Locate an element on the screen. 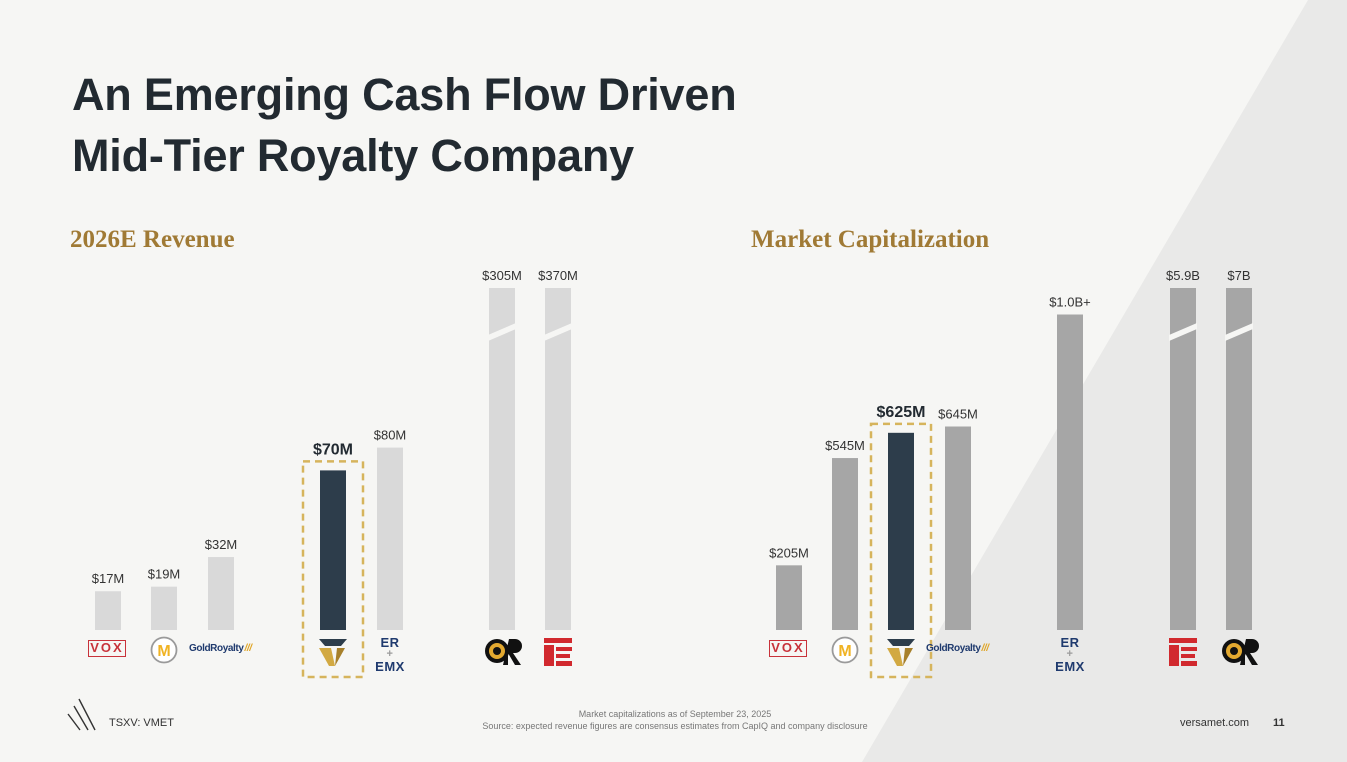 The height and width of the screenshot is (762, 1347). company-mark-icon is located at coordinates (81, 714).